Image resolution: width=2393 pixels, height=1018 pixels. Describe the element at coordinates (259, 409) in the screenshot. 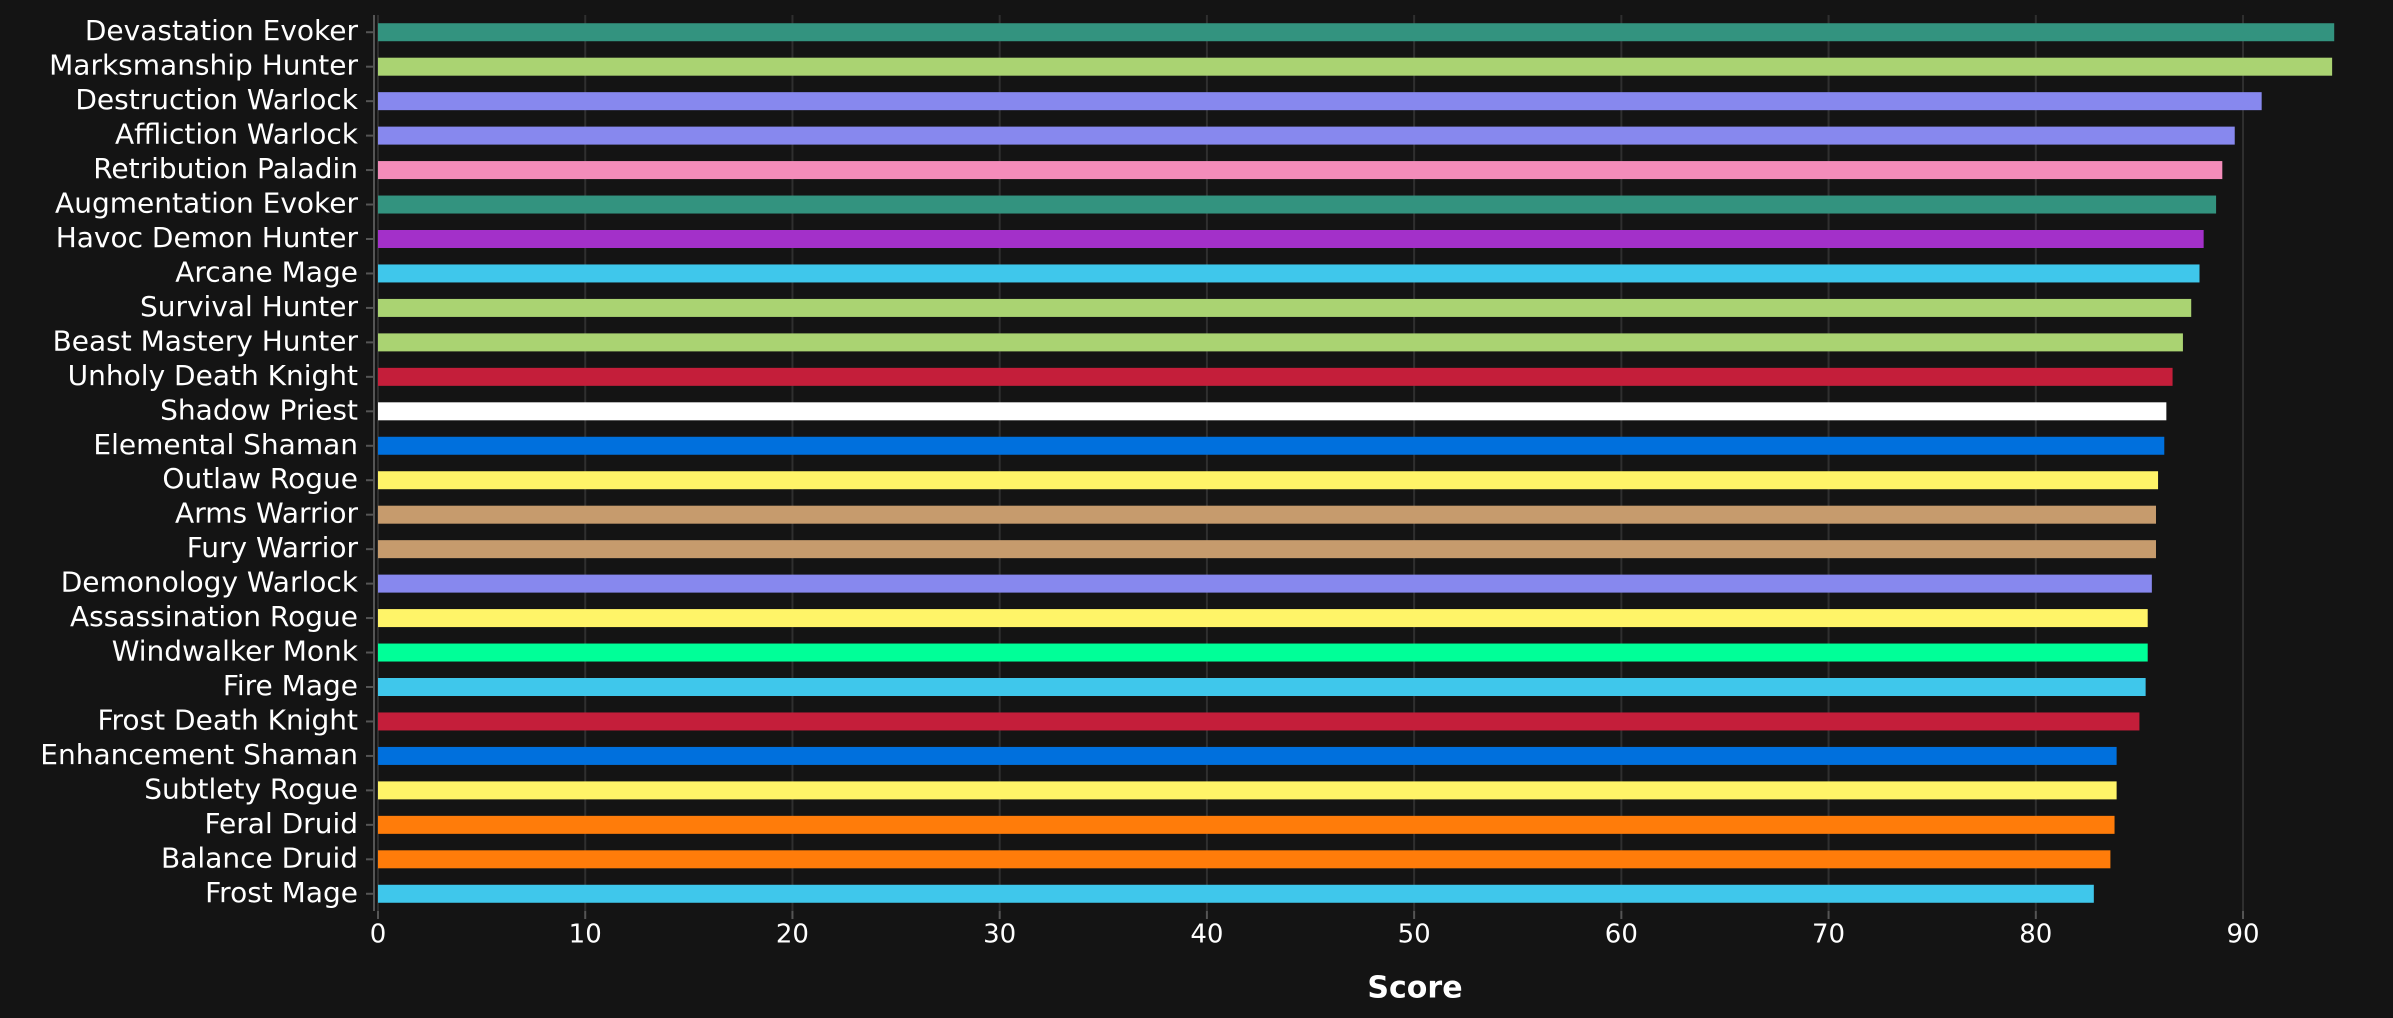

I see `y-tick-label: Shadow Priest` at that location.